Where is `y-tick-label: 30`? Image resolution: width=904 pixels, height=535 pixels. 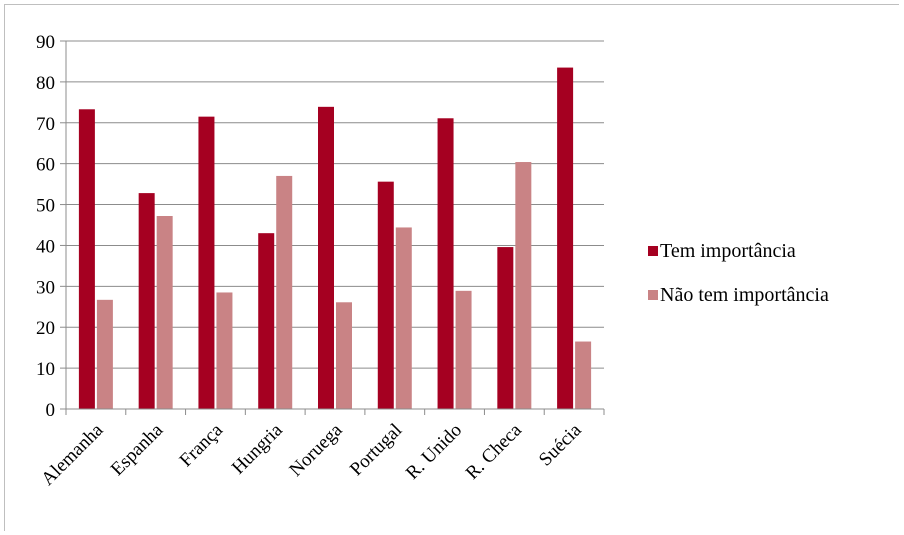
y-tick-label: 30 is located at coordinates (45, 287).